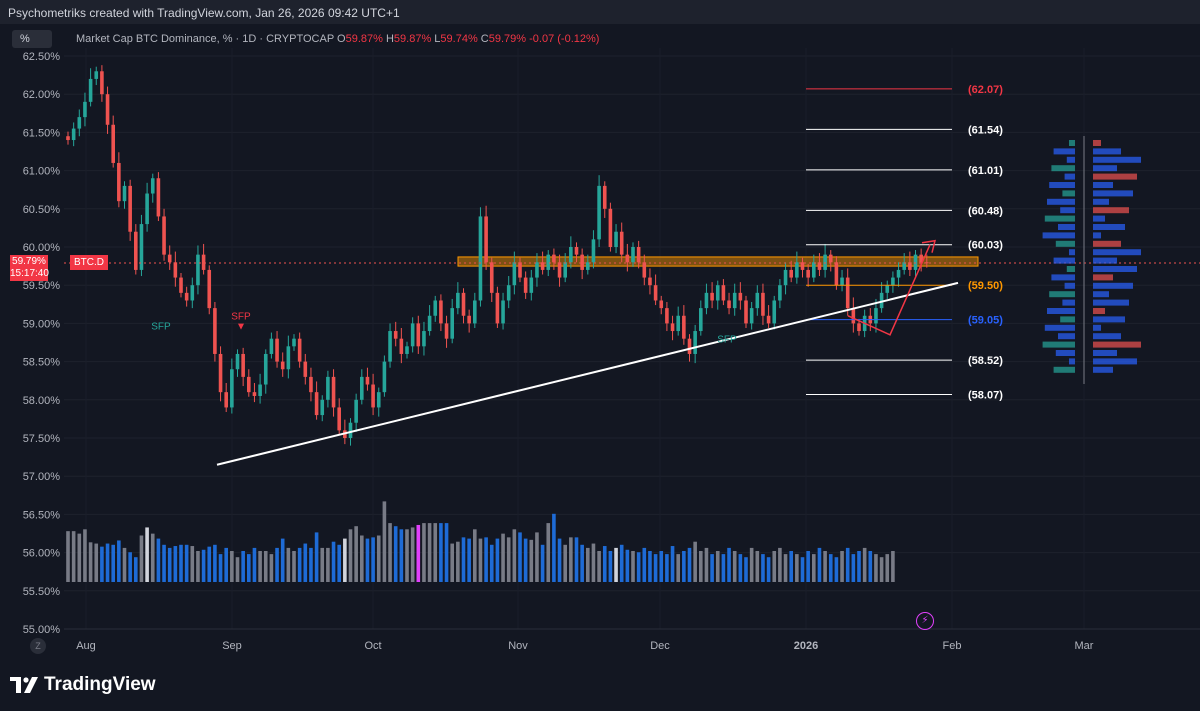 Image resolution: width=1200 pixels, height=711 pixels. What do you see at coordinates (42, 57) in the screenshot?
I see `y-tick-label: 62.50%` at bounding box center [42, 57].